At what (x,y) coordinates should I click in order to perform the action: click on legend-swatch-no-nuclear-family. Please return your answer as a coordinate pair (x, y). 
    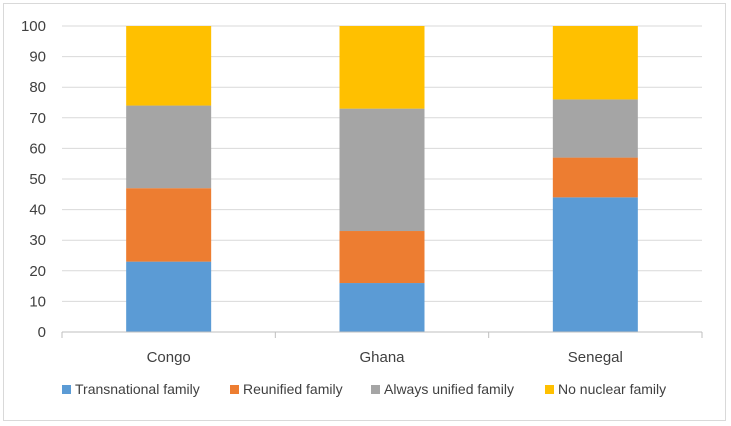
    Looking at the image, I should click on (549, 389).